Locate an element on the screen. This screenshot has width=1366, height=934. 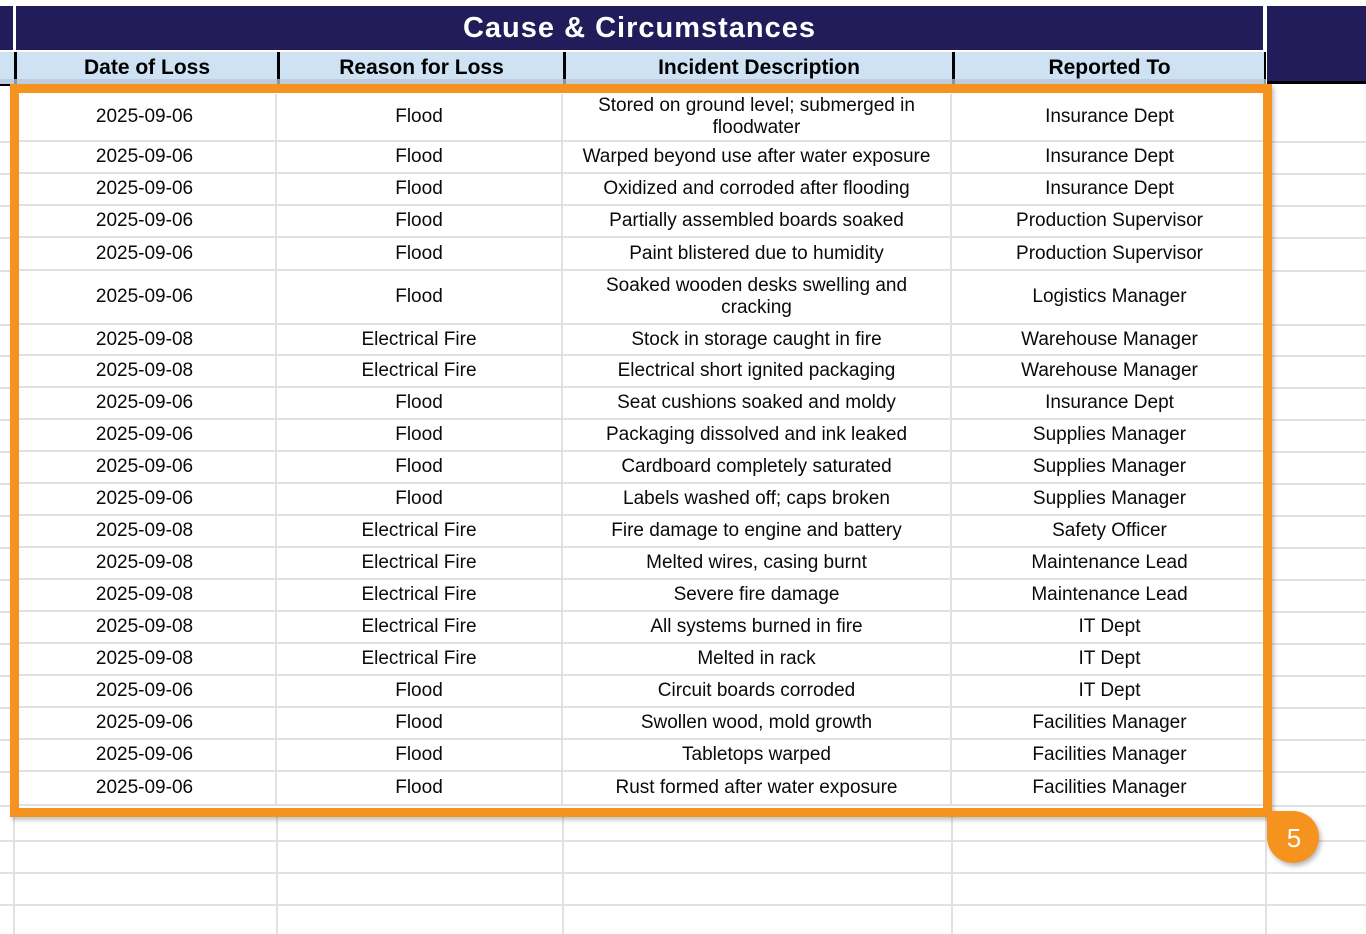
cell-reported-to: Safety Officer is located at coordinates (1109, 532).